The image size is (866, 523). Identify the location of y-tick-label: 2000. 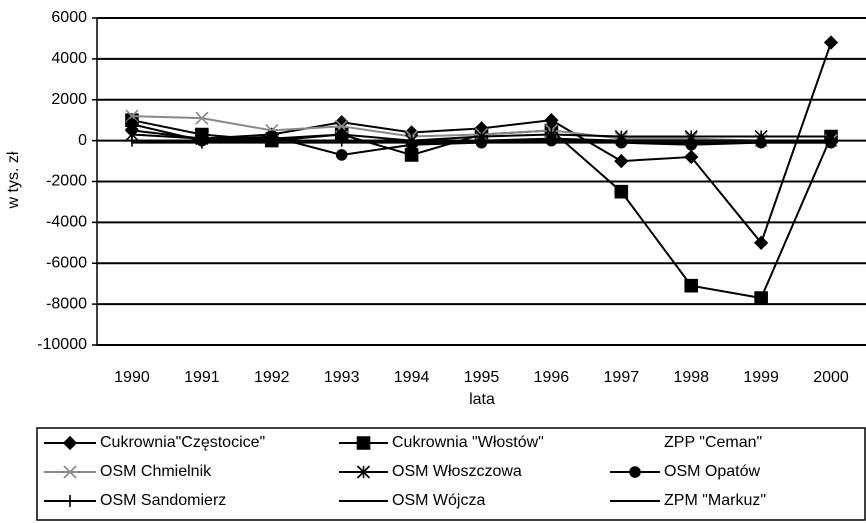
(69, 99).